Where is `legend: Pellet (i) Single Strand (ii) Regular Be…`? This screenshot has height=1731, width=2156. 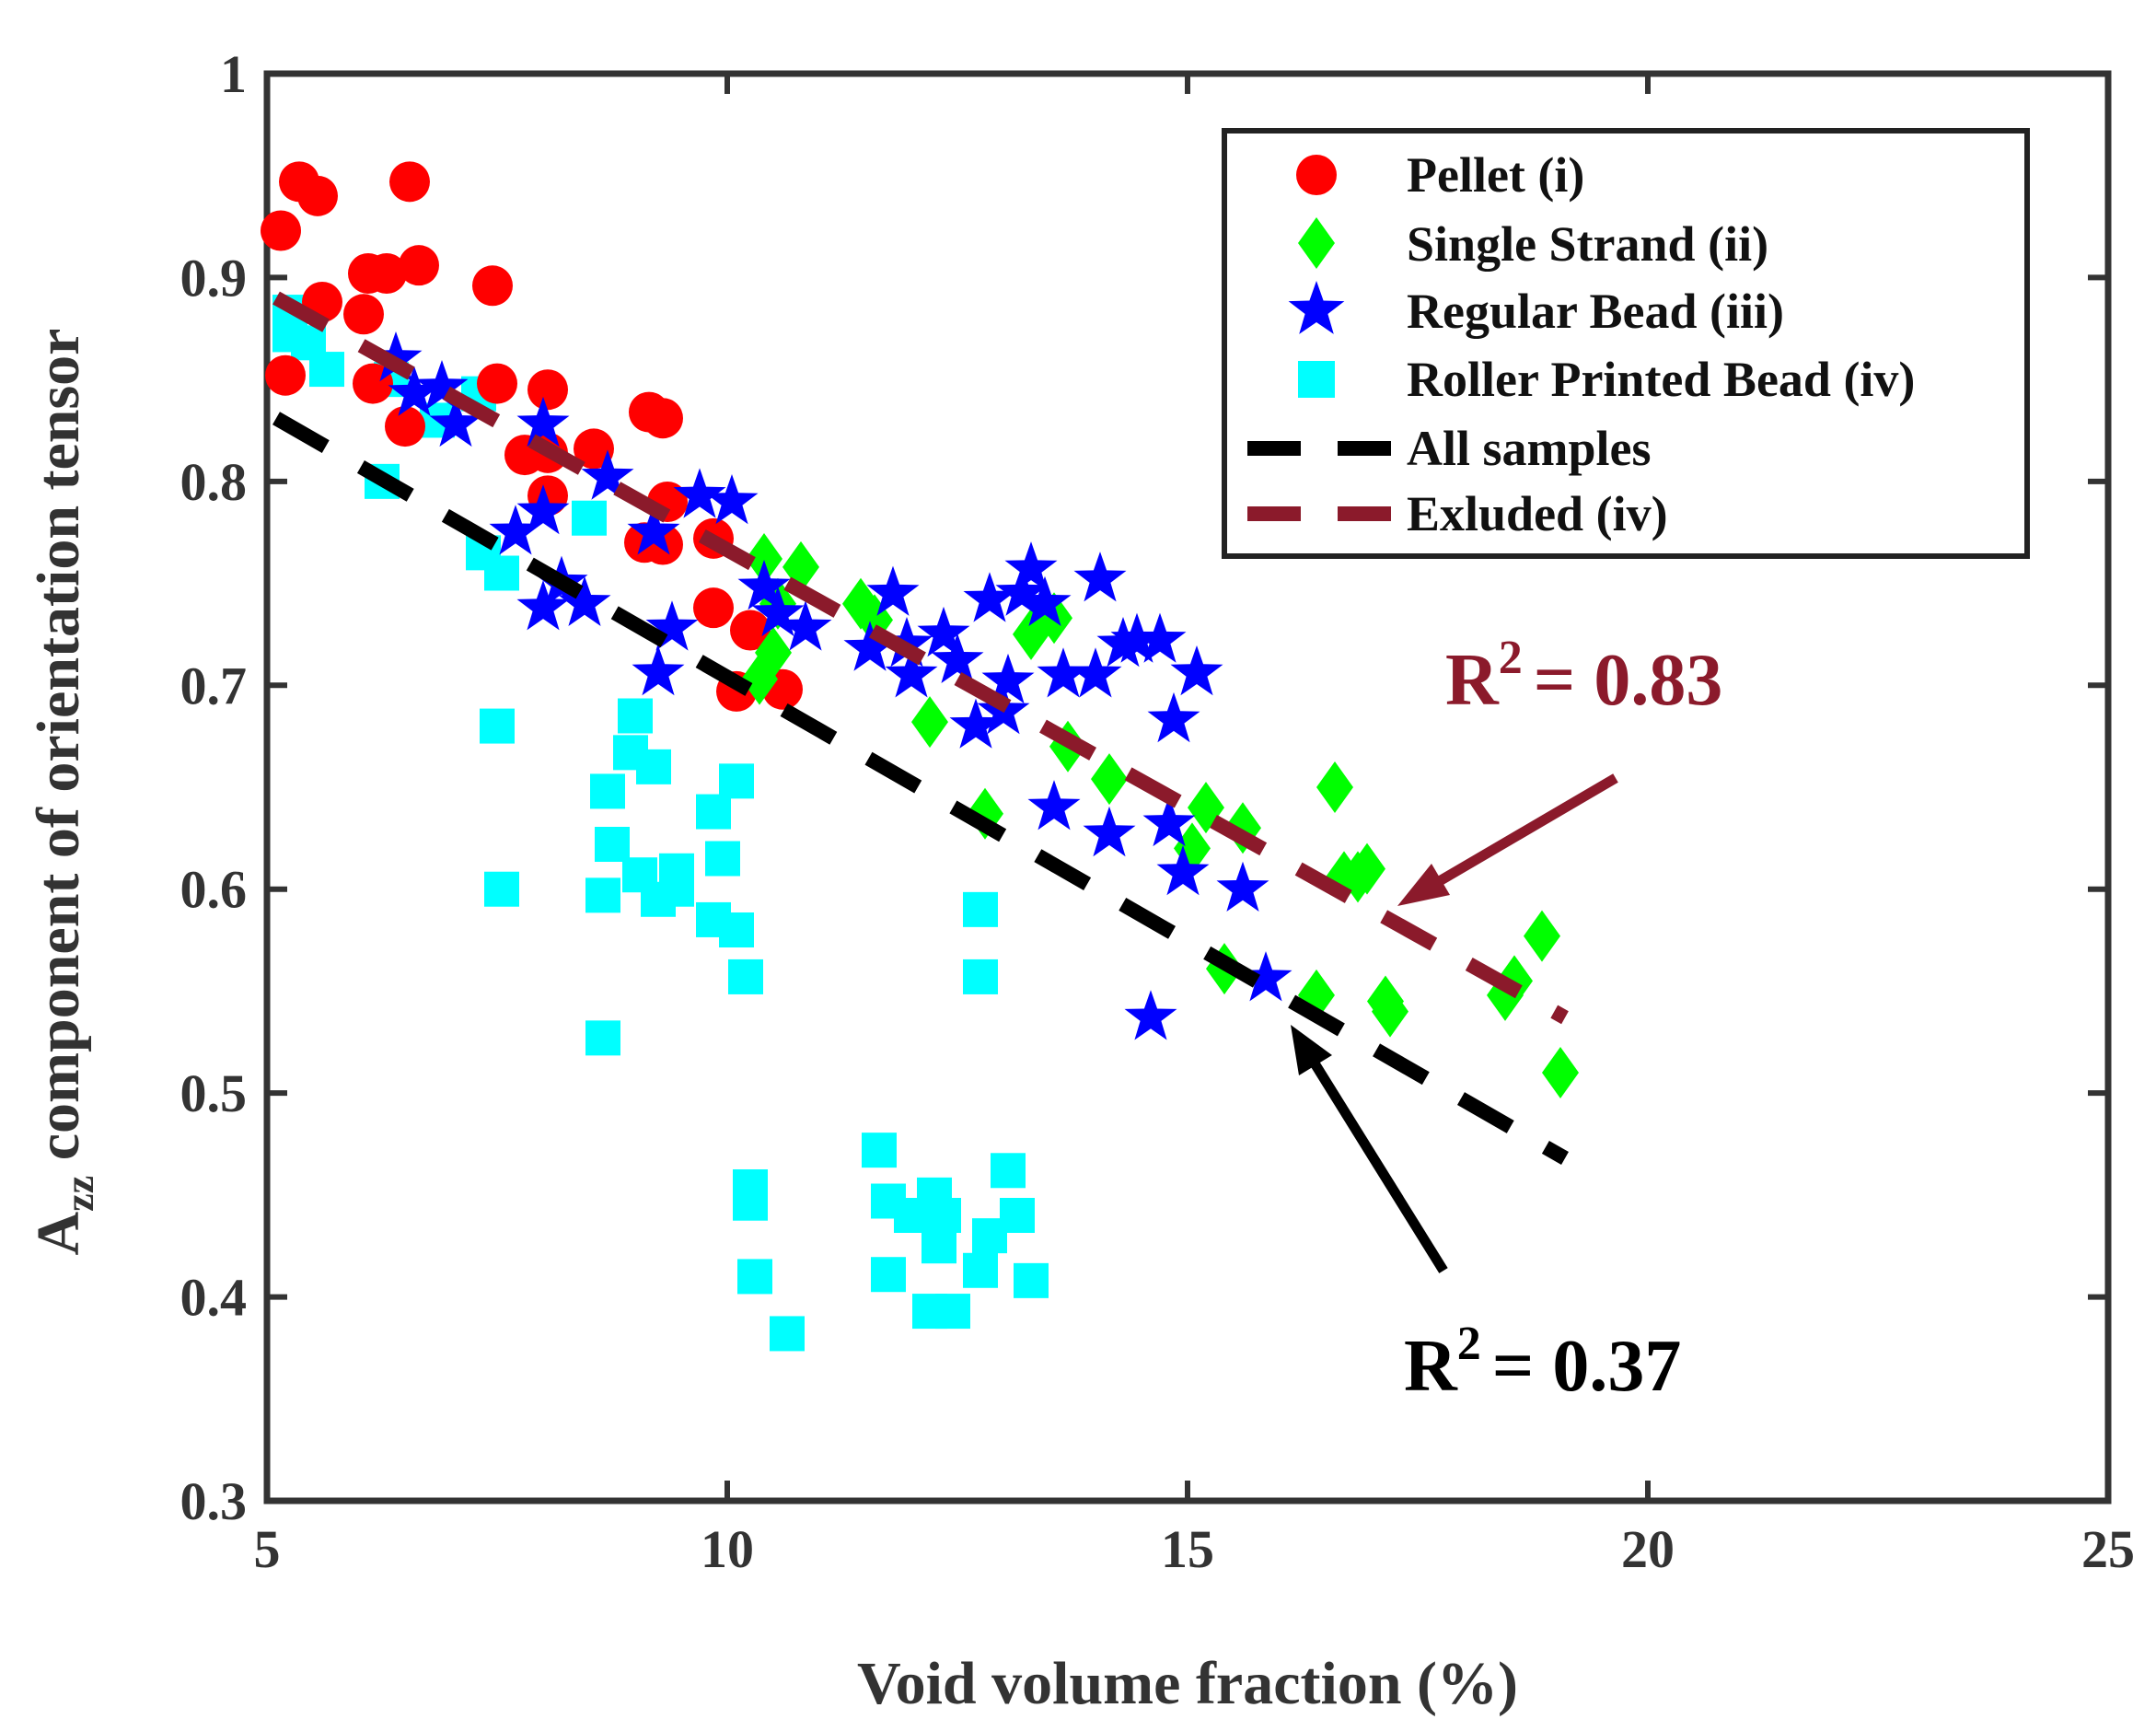
legend: Pellet (i) Single Strand (ii) Regular Be… is located at coordinates (1626, 344).